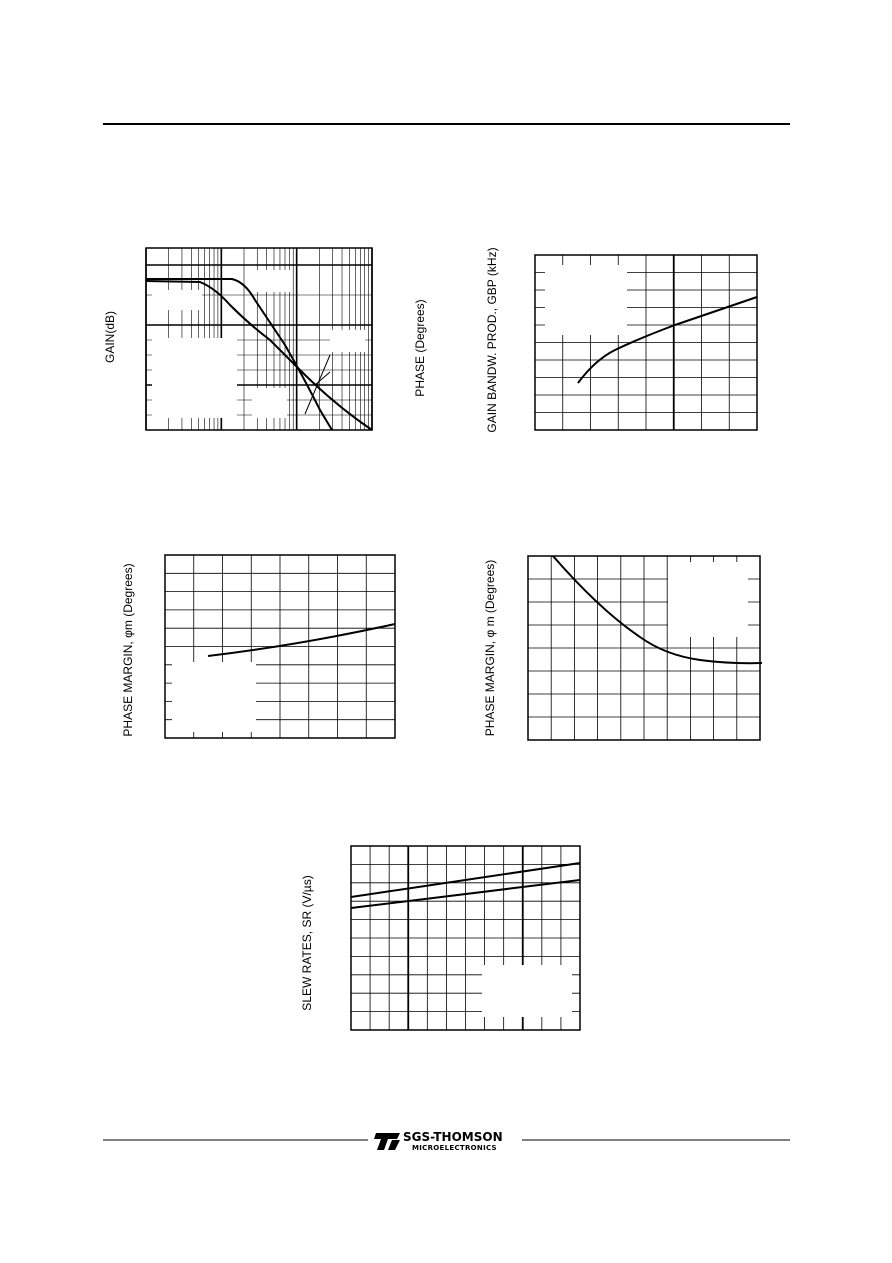 This screenshot has height=1263, width=892. What do you see at coordinates (110, 337) in the screenshot?
I see `y-label: GAIN(dB)` at bounding box center [110, 337].